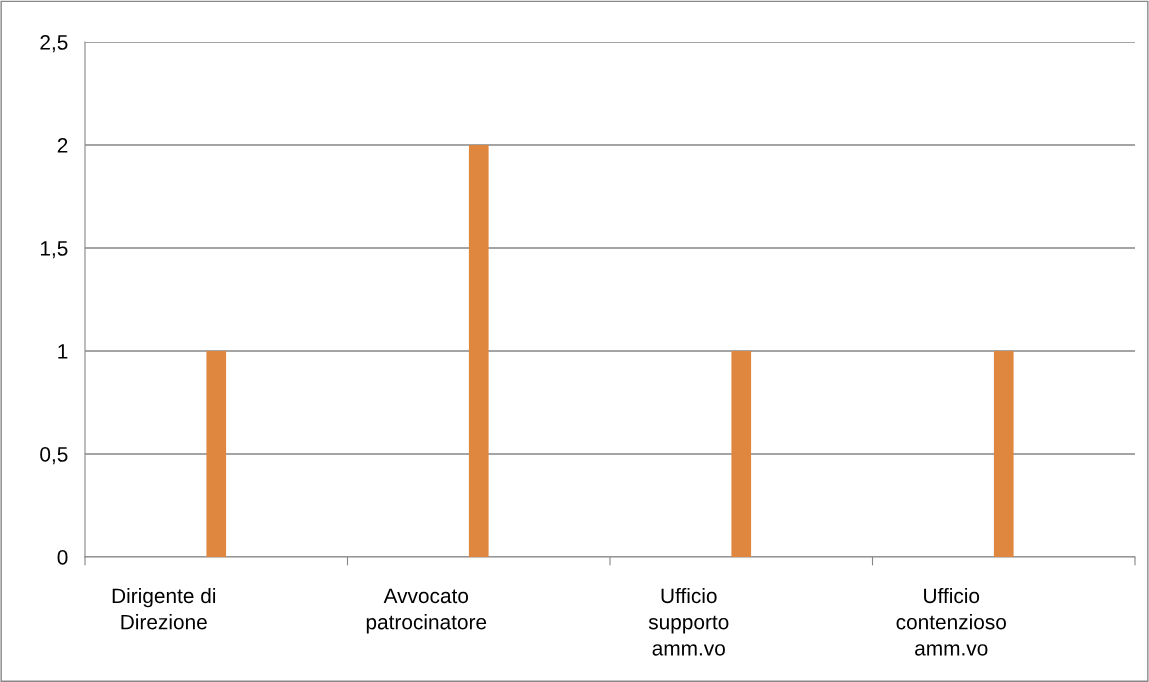 Image resolution: width=1149 pixels, height=682 pixels. I want to click on y-tick-label: 0,5, so click(54, 456).